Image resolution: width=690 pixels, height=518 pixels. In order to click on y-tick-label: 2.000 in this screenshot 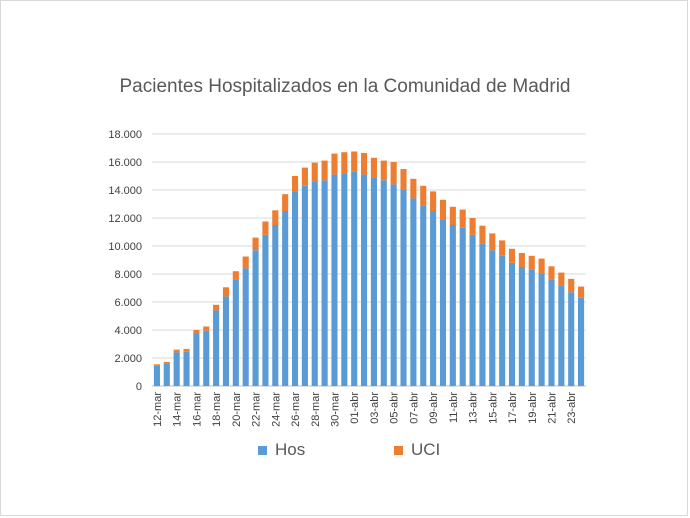, I will do `click(128, 359)`.